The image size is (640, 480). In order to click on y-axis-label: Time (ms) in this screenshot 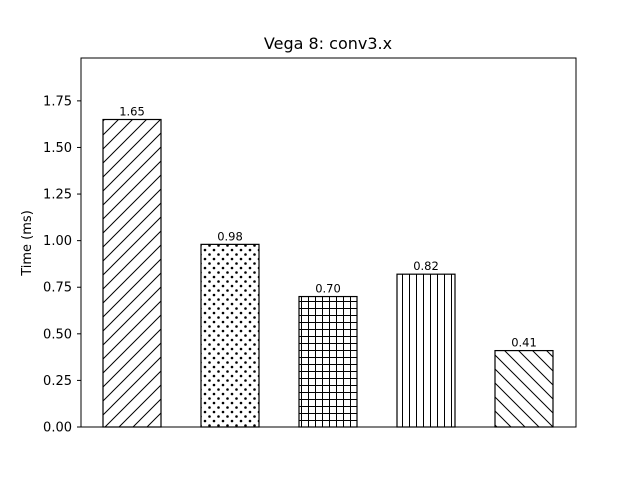, I will do `click(27, 243)`.